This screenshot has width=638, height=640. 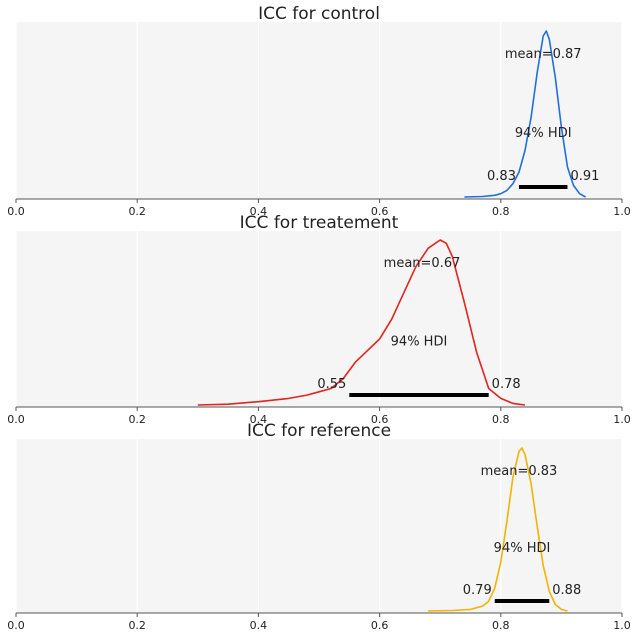 I want to click on chart-title: ICC for control, so click(x=319, y=14).